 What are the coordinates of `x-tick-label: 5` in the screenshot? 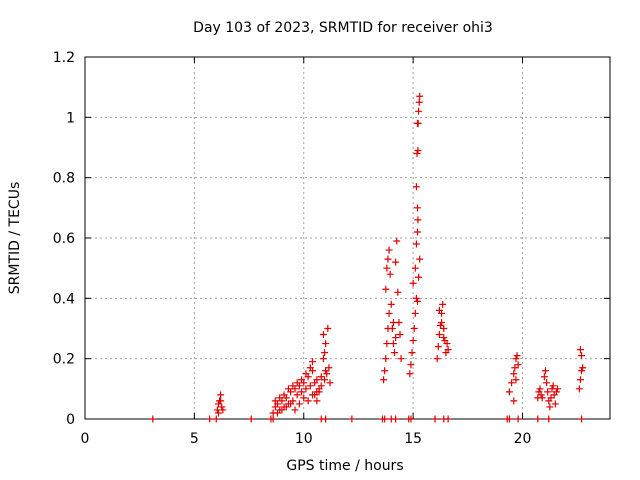 It's located at (194, 439).